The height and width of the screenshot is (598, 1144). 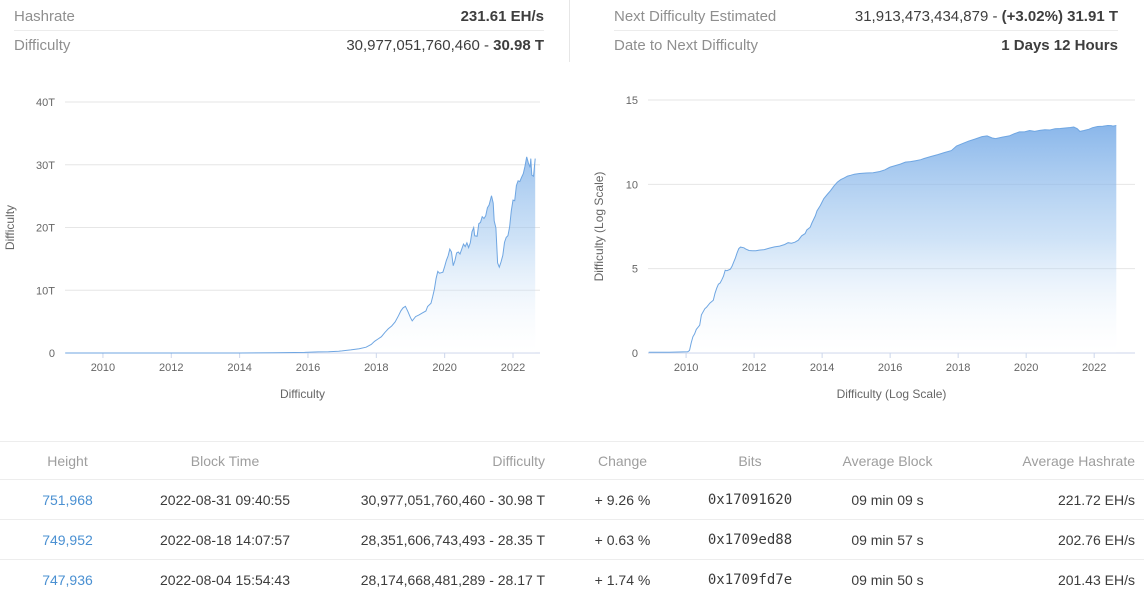 What do you see at coordinates (635, 270) in the screenshot?
I see `y-tick-label: 5` at bounding box center [635, 270].